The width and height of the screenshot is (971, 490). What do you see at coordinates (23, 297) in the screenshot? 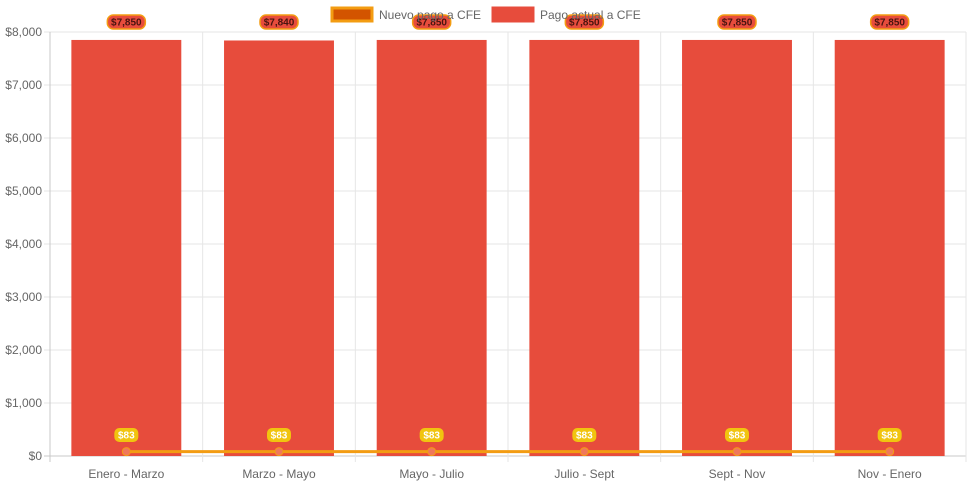
I see `y-tick-label: $3,000` at bounding box center [23, 297].